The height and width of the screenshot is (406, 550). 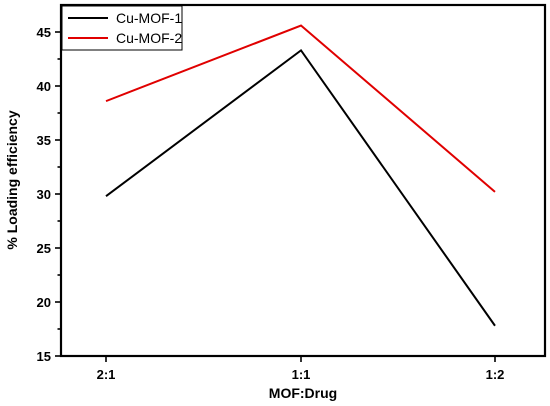 What do you see at coordinates (495, 374) in the screenshot?
I see `x-tick-label-2: 1:2` at bounding box center [495, 374].